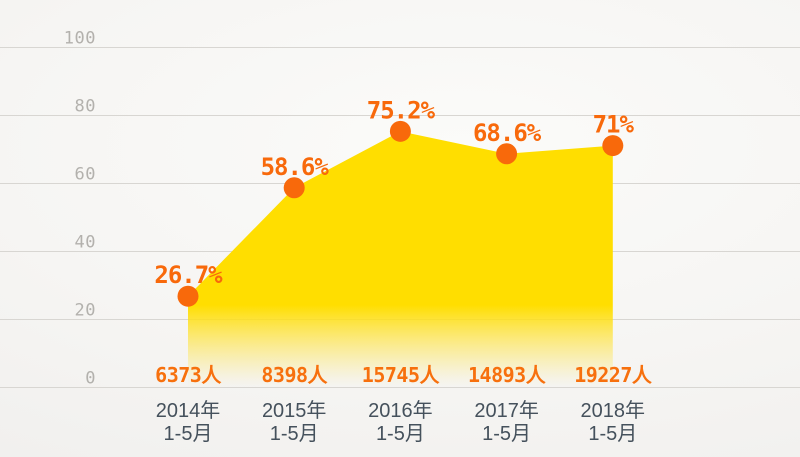 Image resolution: width=800 pixels, height=457 pixels. I want to click on y-tick-label-80: 80, so click(85, 107).